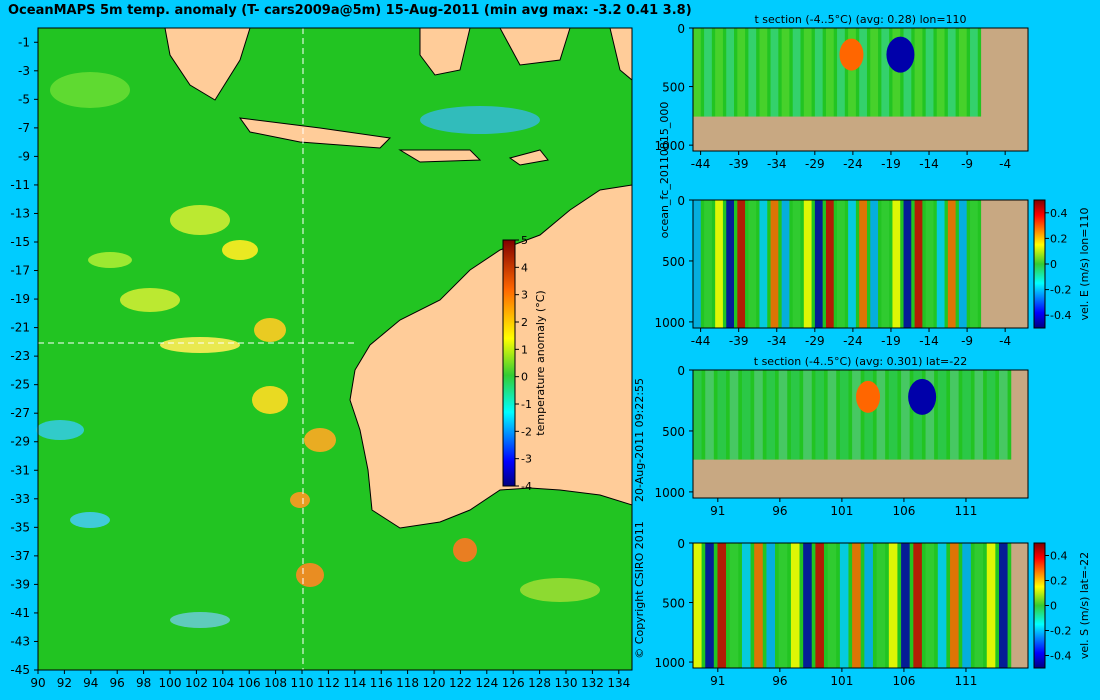 The height and width of the screenshot is (700, 1100). Describe the element at coordinates (486, 683) in the screenshot. I see `map-x-tick-label: 124` at that location.